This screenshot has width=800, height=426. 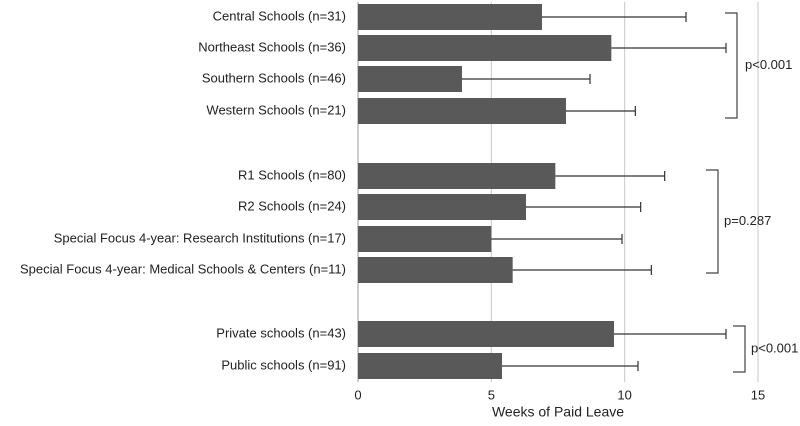 What do you see at coordinates (281, 332) in the screenshot?
I see `y-tick-label: Private schools (n=43)` at bounding box center [281, 332].